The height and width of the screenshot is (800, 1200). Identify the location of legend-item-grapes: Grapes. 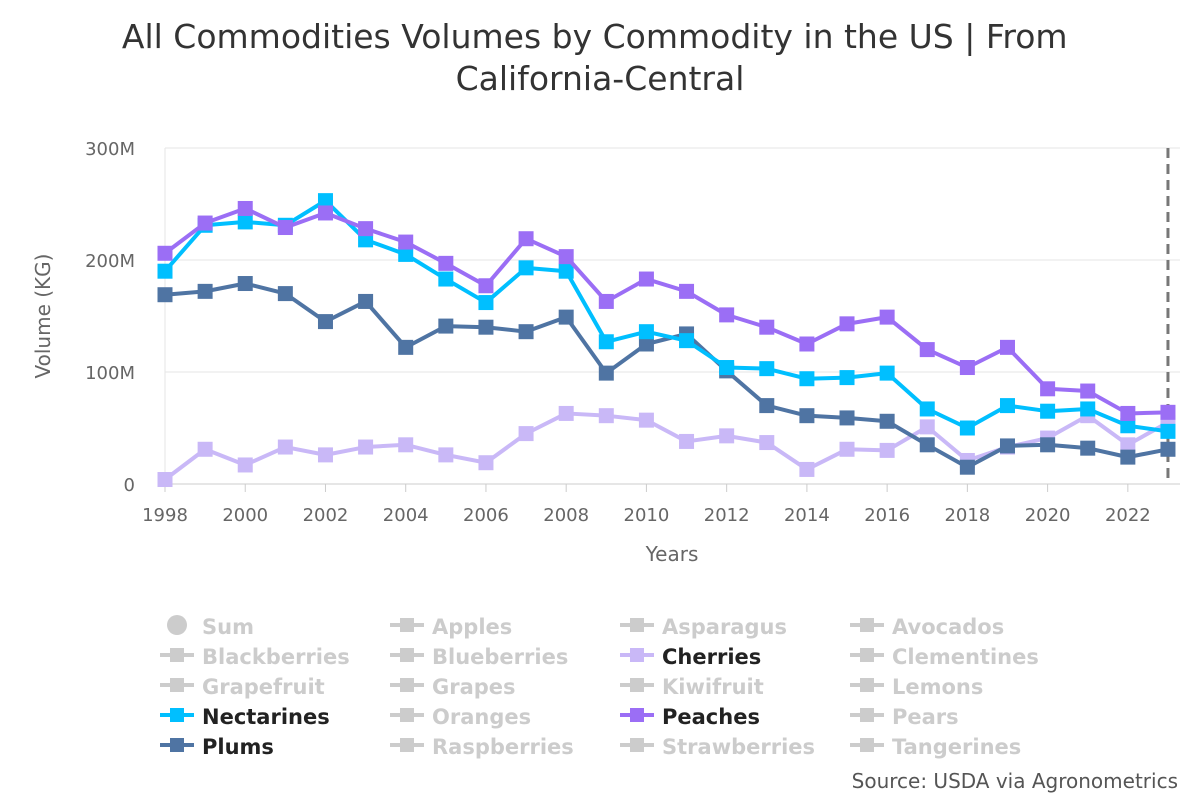
(453, 687).